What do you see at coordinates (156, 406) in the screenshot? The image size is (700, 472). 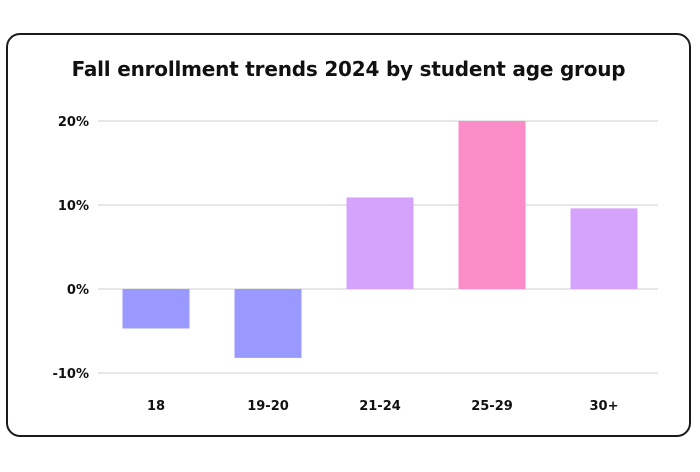 I see `x-tick-label: 18` at bounding box center [156, 406].